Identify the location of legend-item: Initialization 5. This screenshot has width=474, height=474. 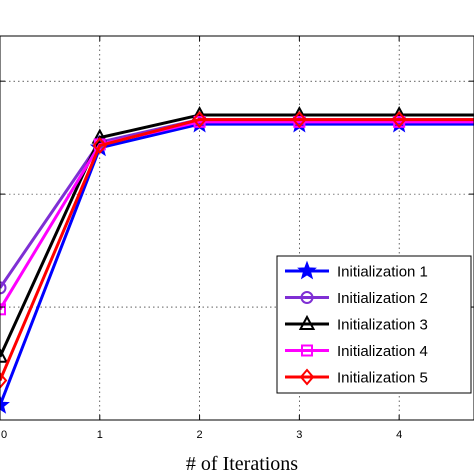
(356, 377).